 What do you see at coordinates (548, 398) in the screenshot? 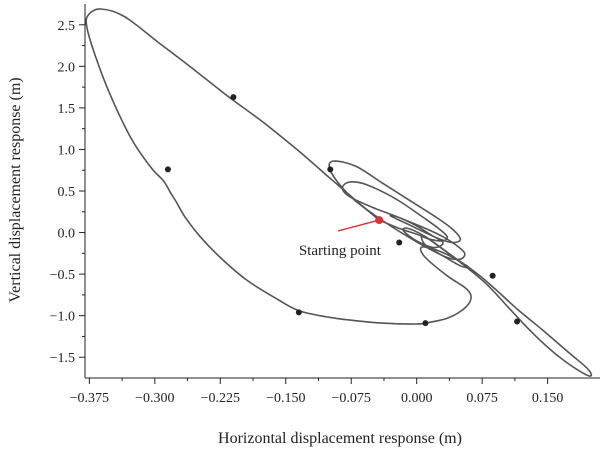
I see `x-tick-label: 0.150` at bounding box center [548, 398].